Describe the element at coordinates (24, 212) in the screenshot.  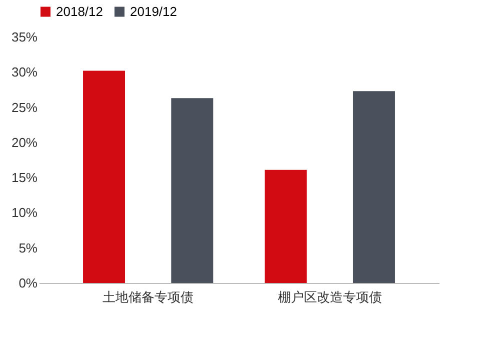
I see `y-tick-label: 10%` at that location.